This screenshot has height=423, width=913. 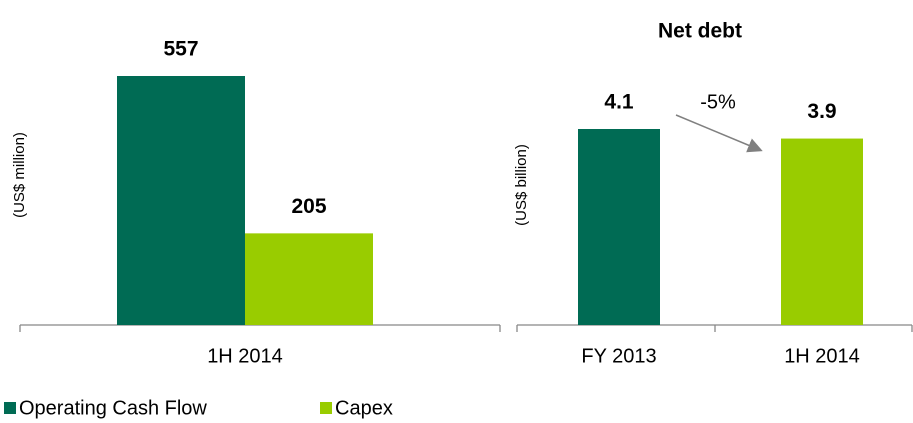 I want to click on value-label: 205, so click(x=308, y=206).